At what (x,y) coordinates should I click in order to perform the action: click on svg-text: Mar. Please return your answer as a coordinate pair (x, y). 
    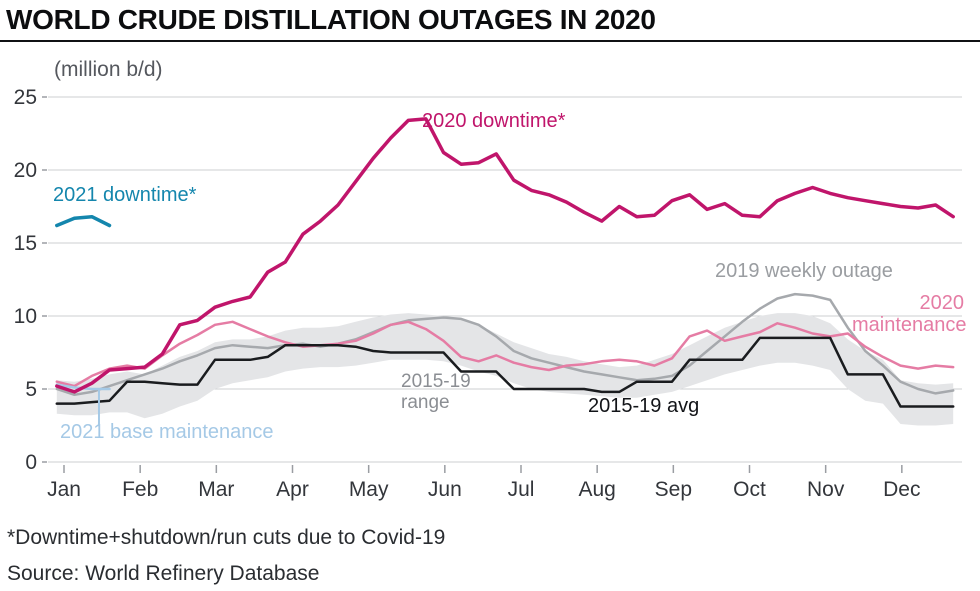
    Looking at the image, I should click on (216, 489).